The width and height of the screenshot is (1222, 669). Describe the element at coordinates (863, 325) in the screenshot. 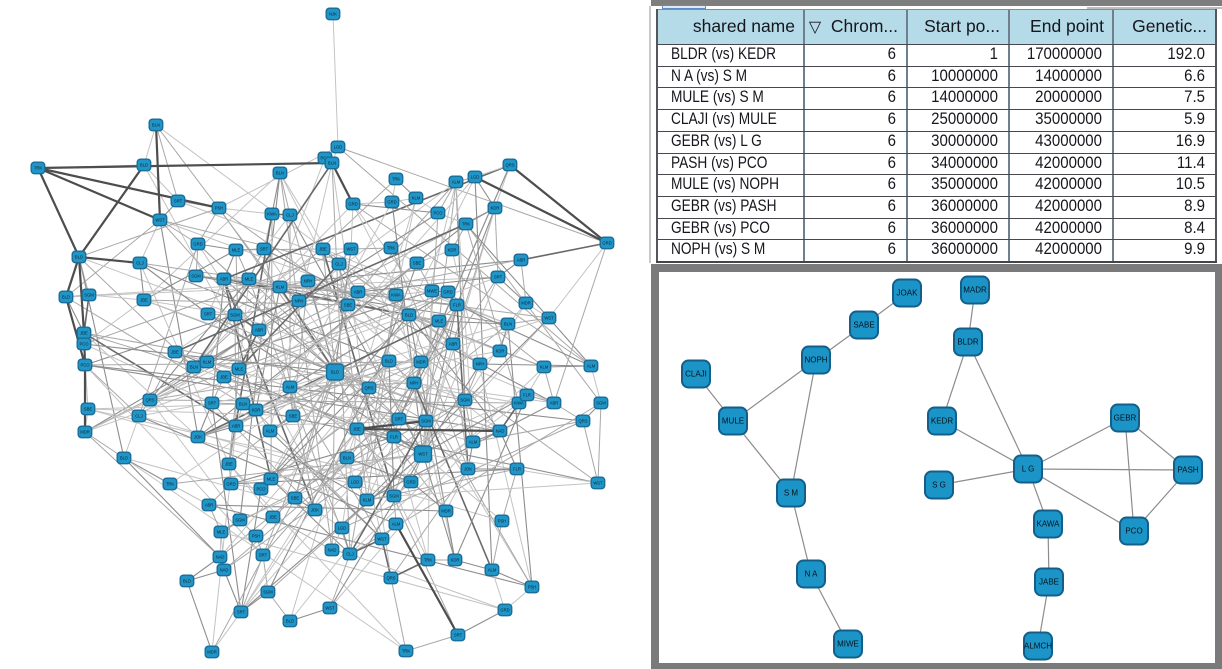

I see `svg-text: SABE` at that location.